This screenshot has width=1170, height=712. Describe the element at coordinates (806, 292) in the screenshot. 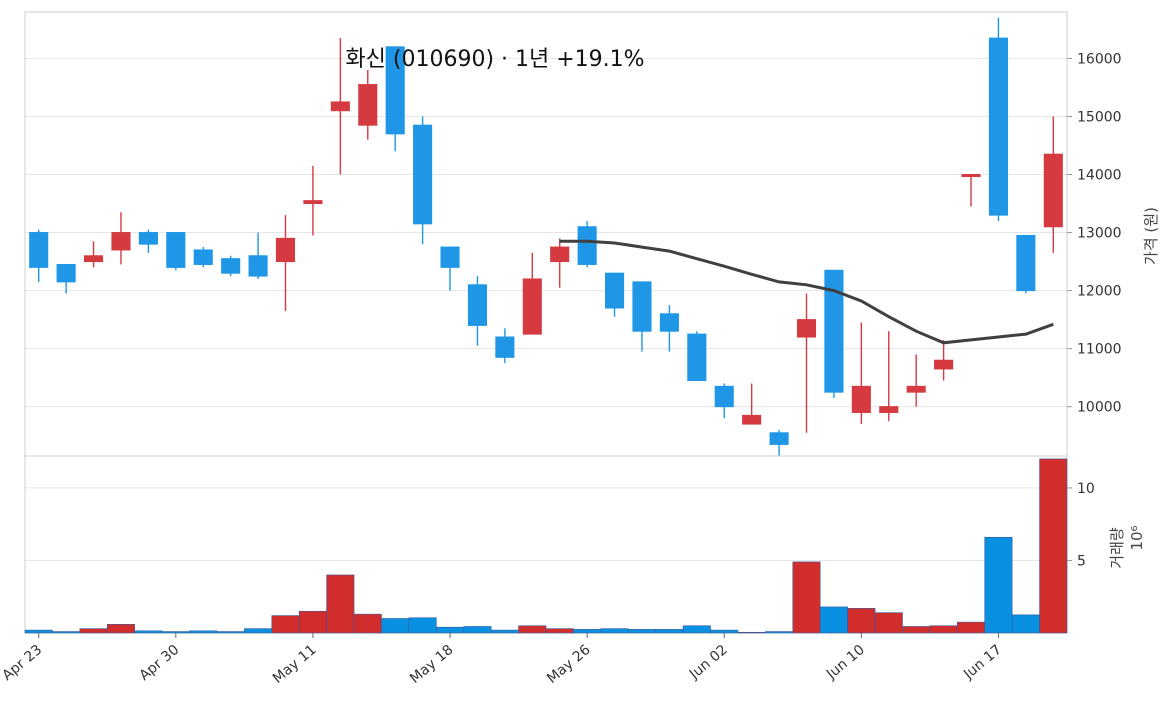

I see `moving-average-line` at that location.